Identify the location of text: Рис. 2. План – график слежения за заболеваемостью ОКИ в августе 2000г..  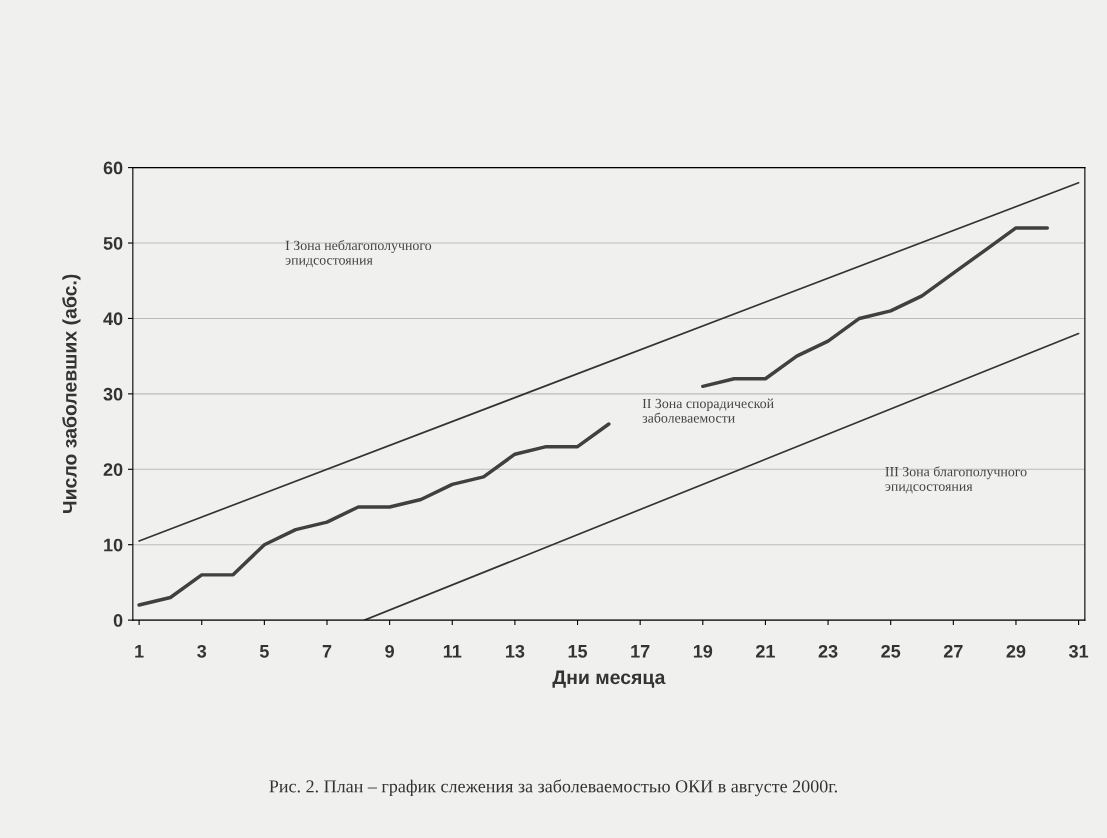
(553, 788).